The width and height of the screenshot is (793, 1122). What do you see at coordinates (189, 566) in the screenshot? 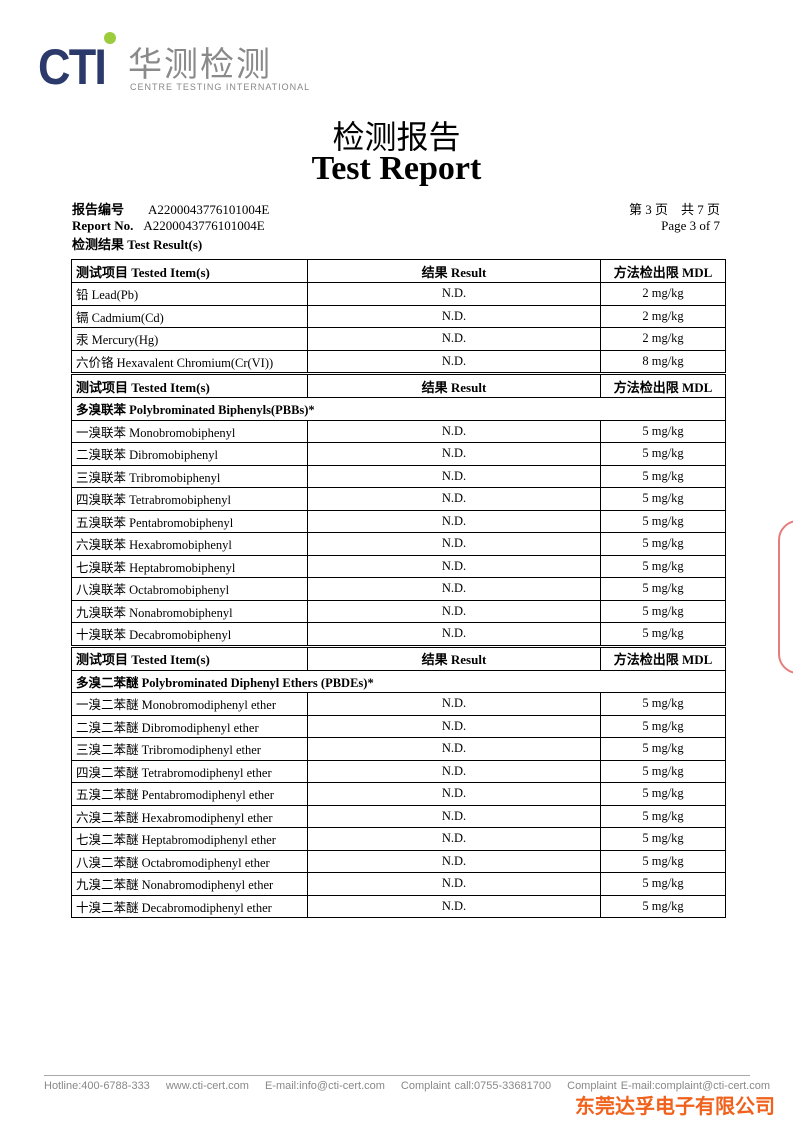
I see `item-cell: 七溴联苯 Heptabromobiphenyl` at bounding box center [189, 566].